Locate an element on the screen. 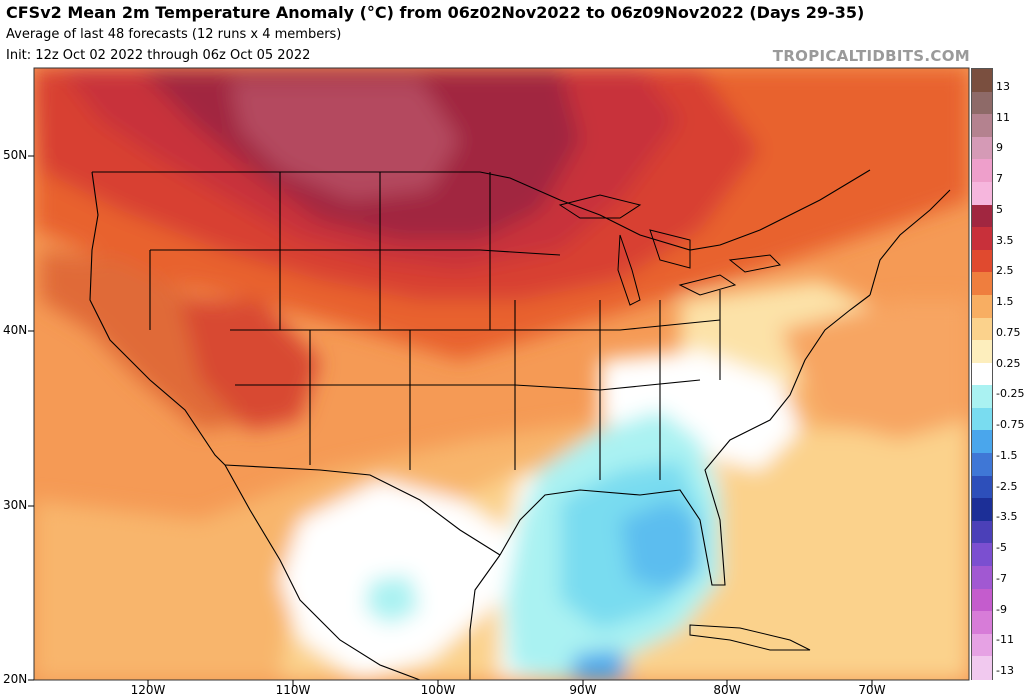 The height and width of the screenshot is (700, 1024). longitude-label: 70W is located at coordinates (872, 690).